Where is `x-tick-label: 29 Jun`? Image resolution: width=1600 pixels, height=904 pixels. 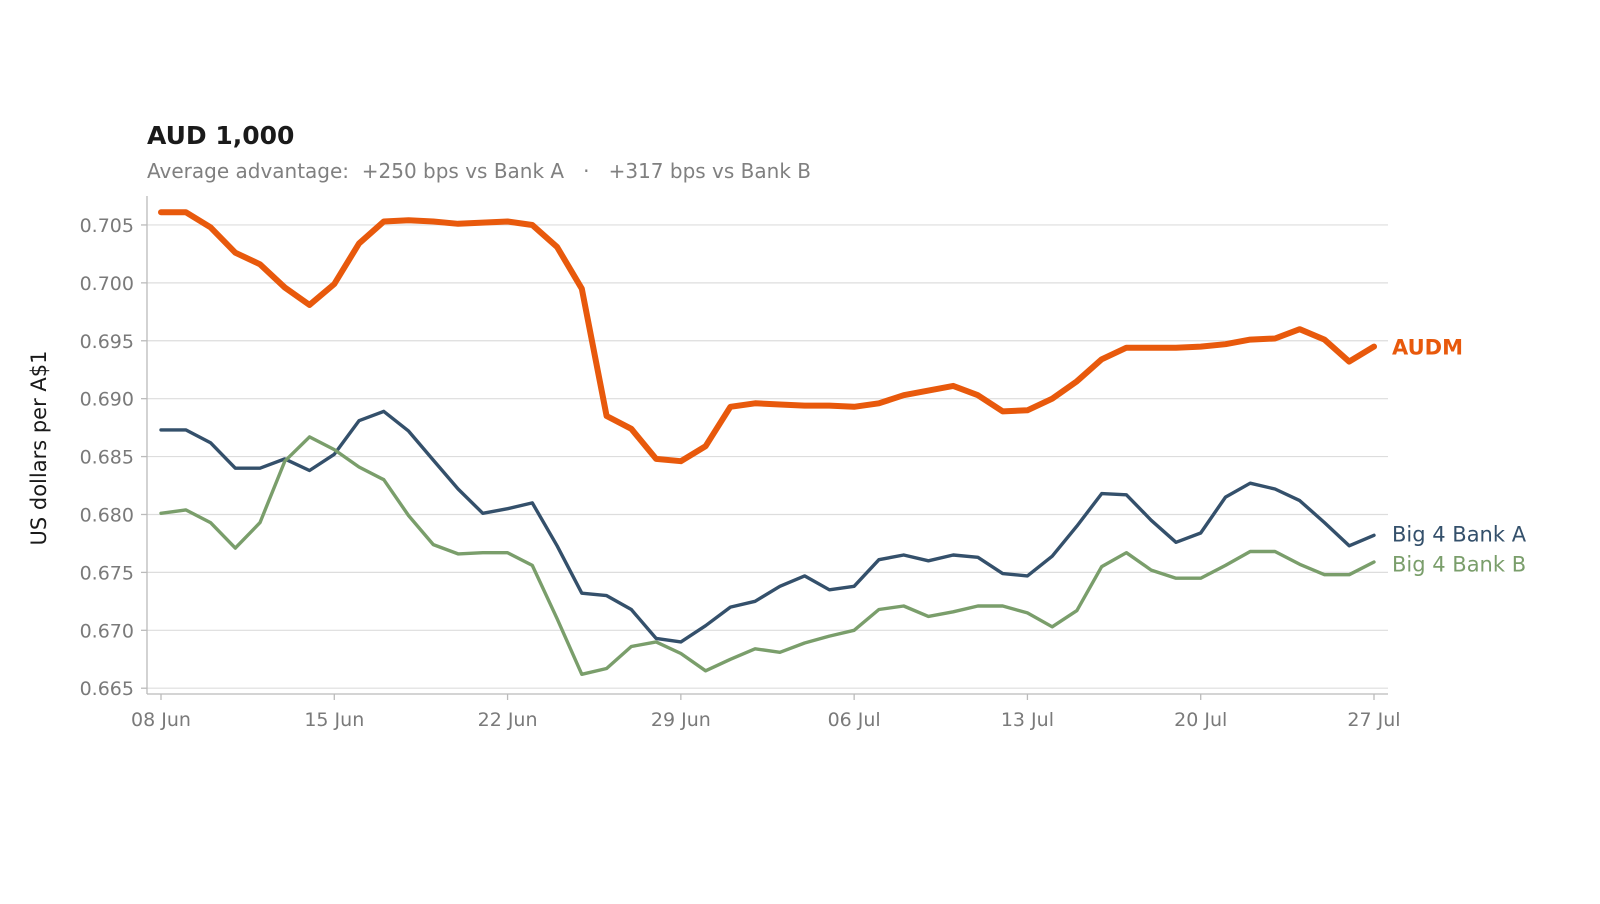
x-tick-label: 29 Jun is located at coordinates (681, 720).